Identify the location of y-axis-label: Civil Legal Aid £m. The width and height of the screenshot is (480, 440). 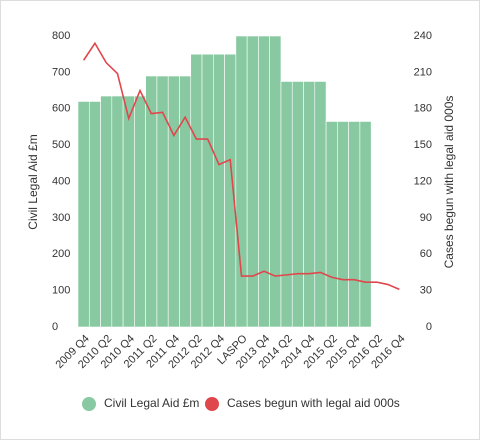
(33, 181).